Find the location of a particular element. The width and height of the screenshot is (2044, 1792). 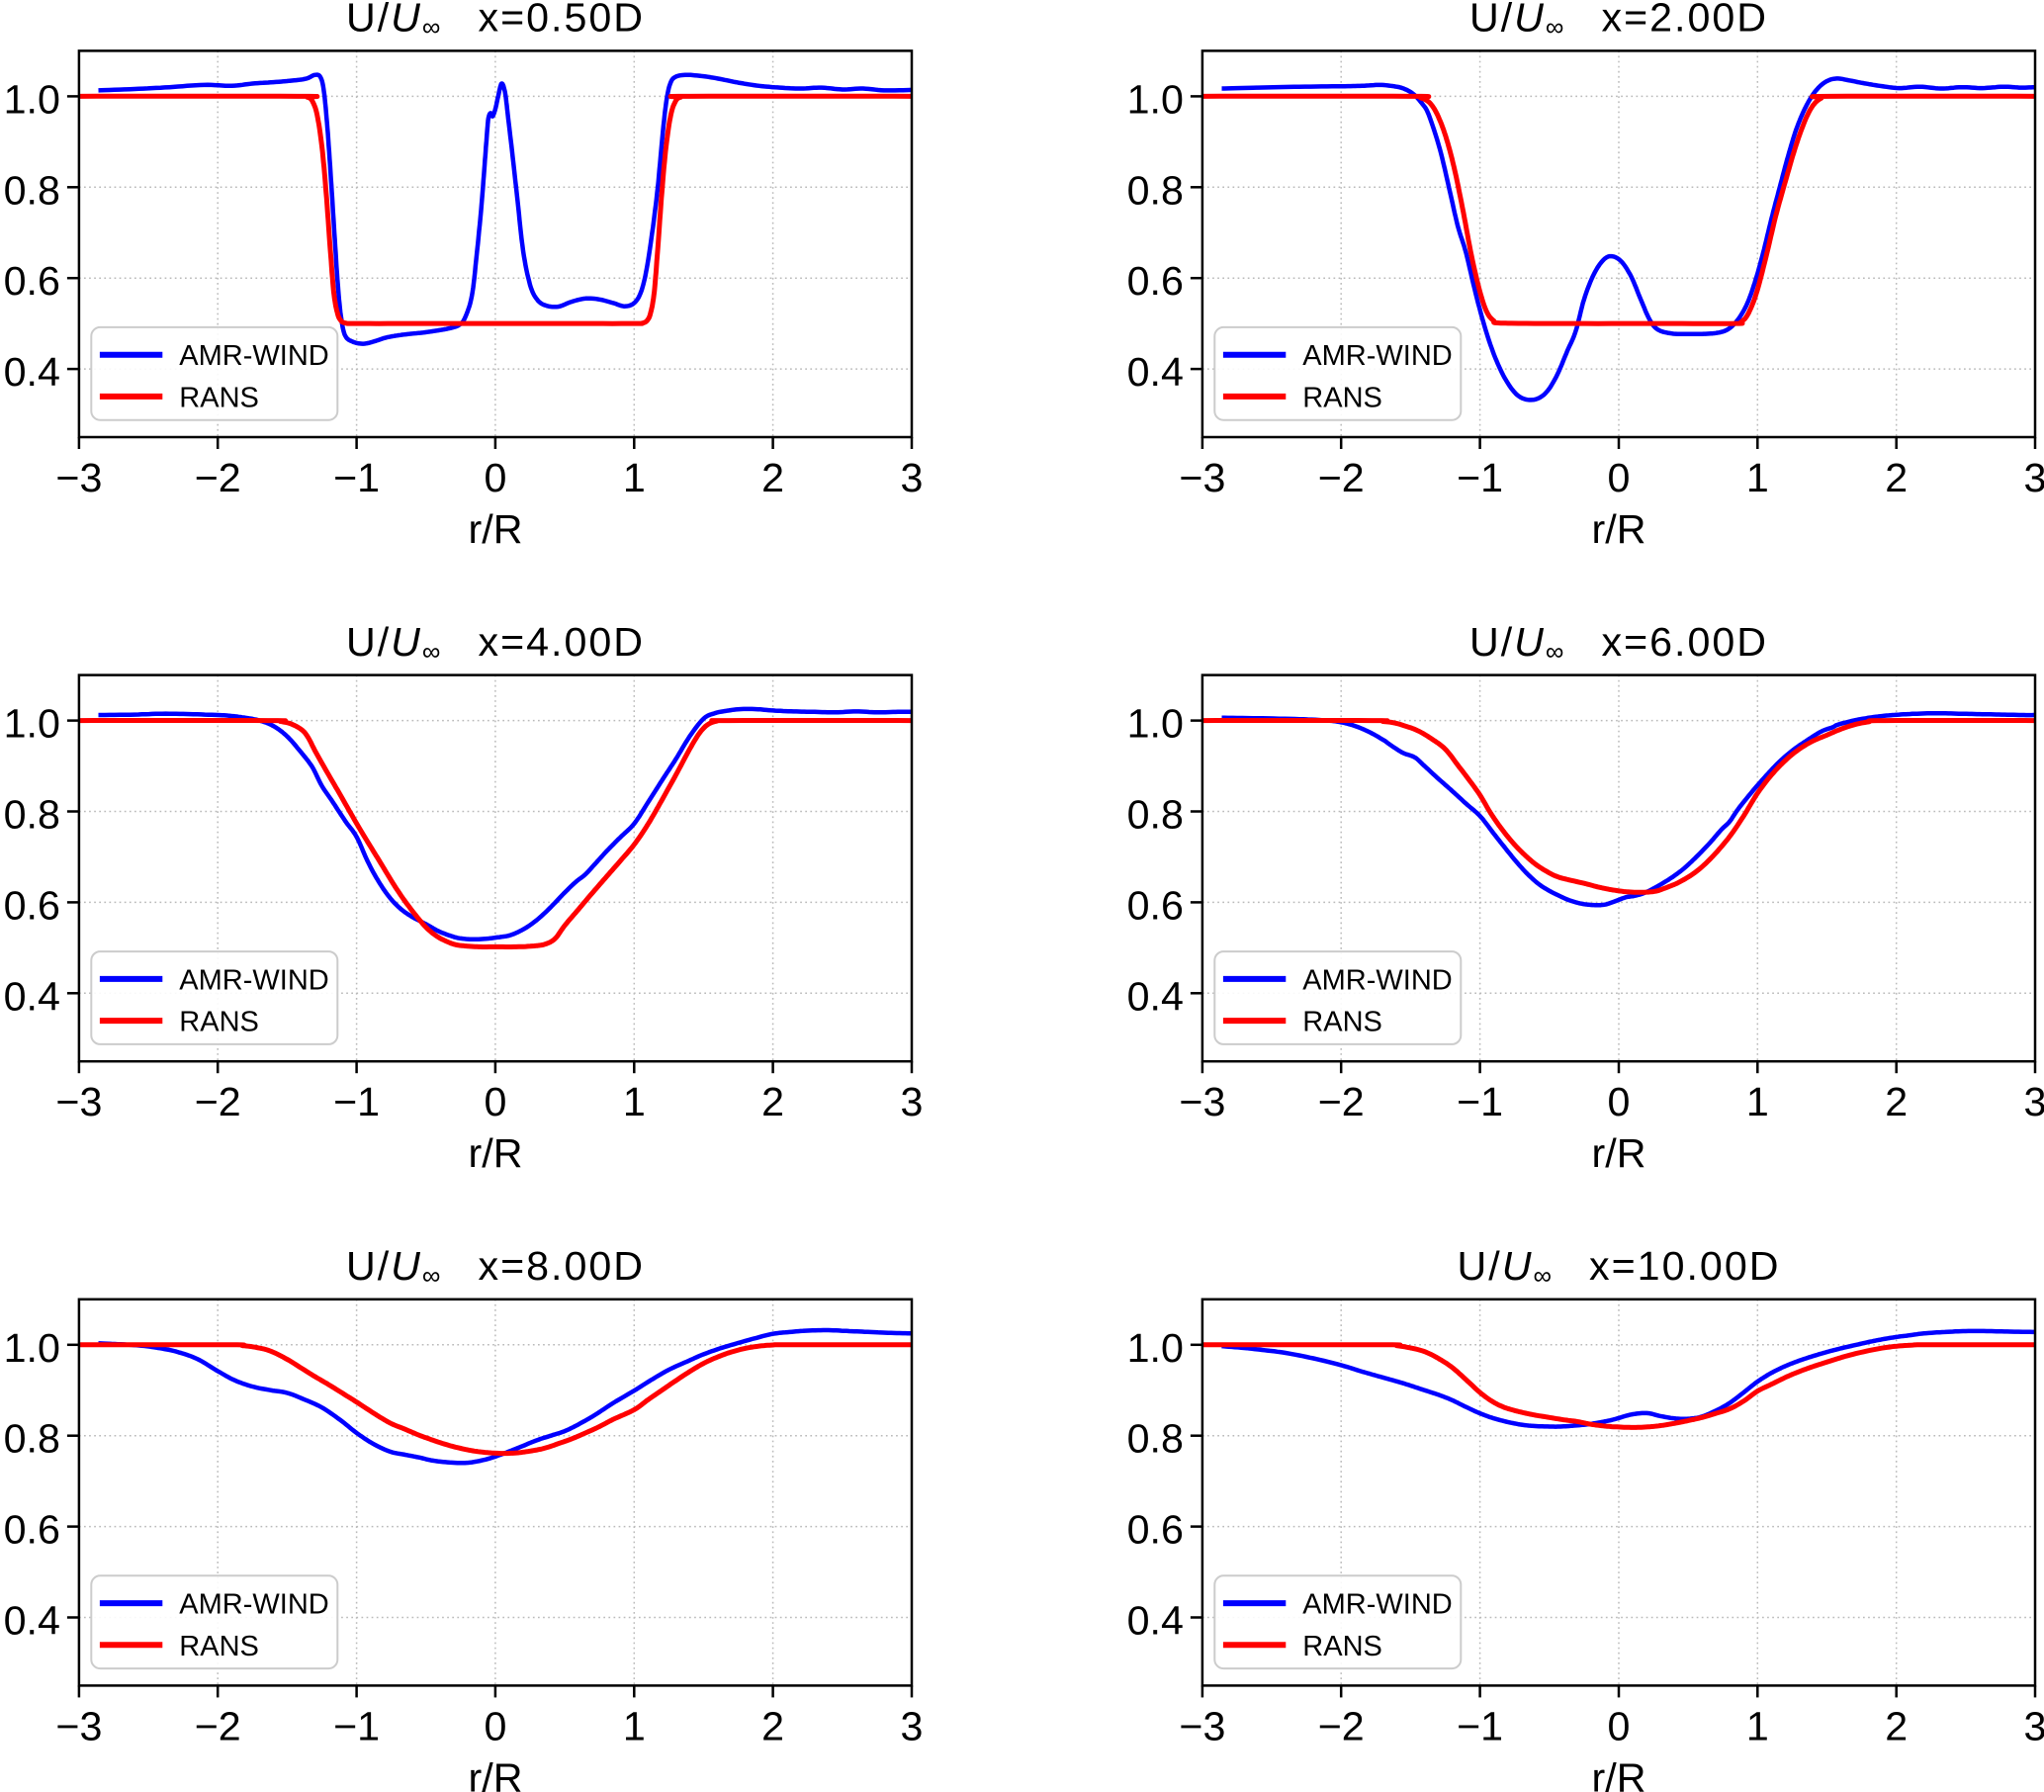

svg-text: U/U∞ x=10.00D is located at coordinates (1619, 1267).